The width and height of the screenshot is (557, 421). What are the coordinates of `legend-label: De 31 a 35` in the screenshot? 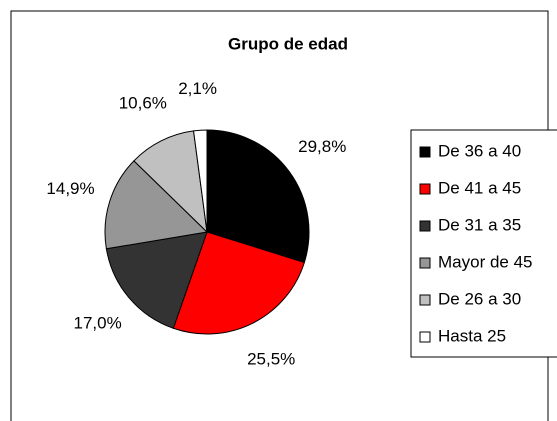 It's located at (479, 224).